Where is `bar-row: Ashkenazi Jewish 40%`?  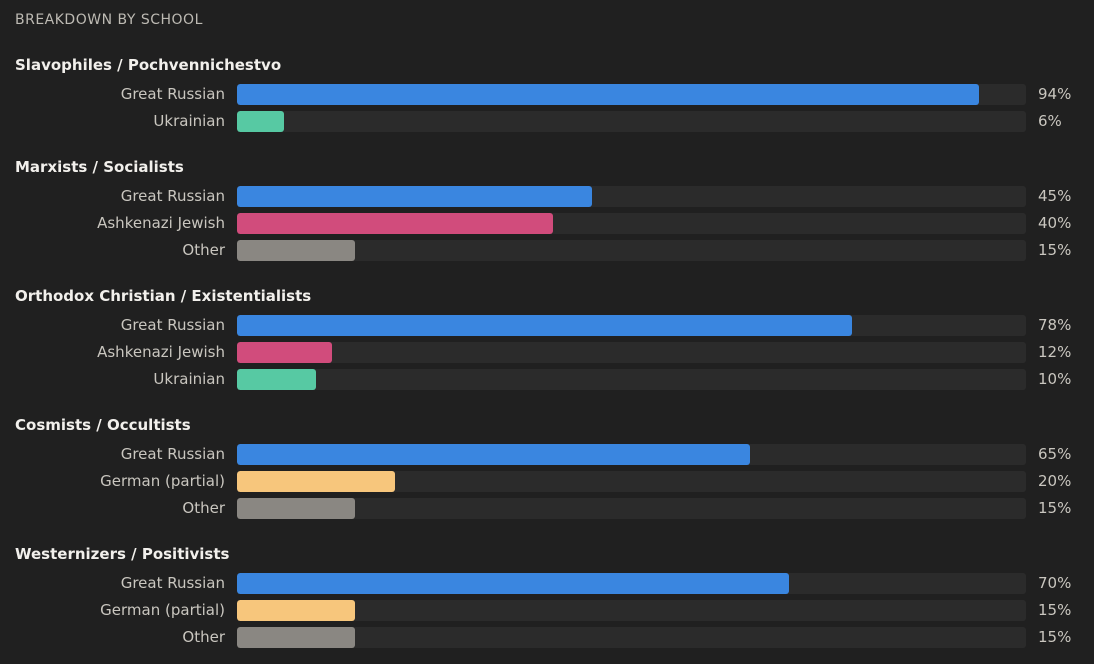 bar-row: Ashkenazi Jewish 40% is located at coordinates (547, 223).